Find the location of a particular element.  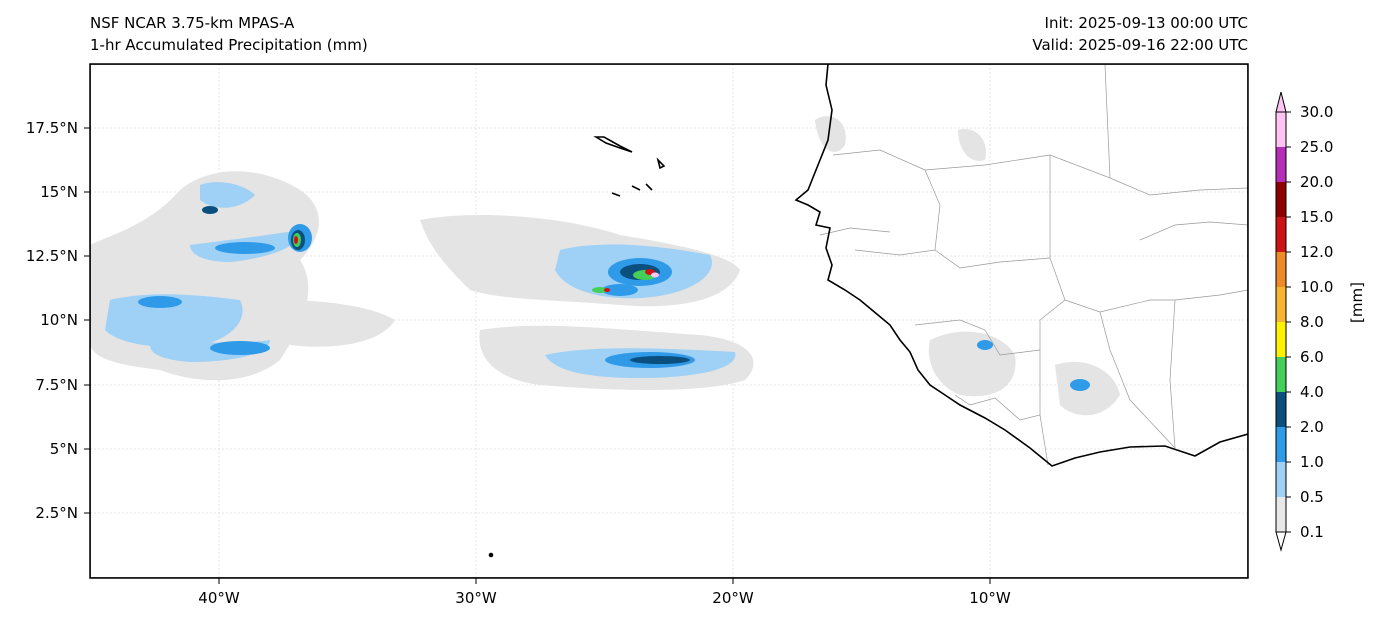

colorbar-tick-label: 12.0 is located at coordinates (1317, 252).